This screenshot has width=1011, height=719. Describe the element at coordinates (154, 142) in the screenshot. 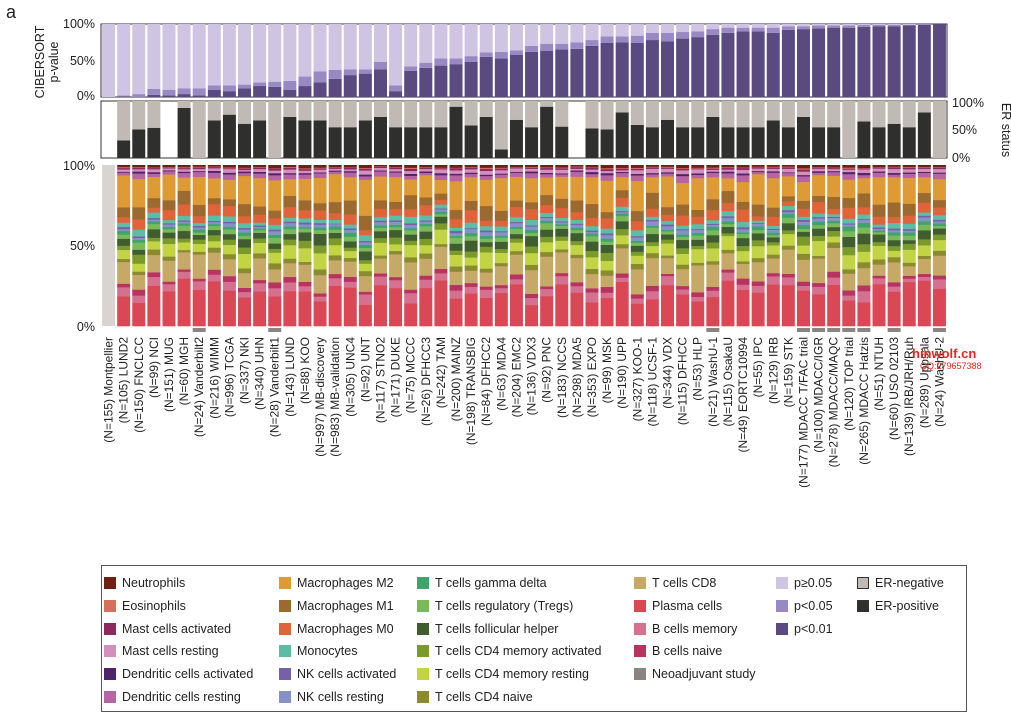

I see `er-bar-3-s0` at that location.